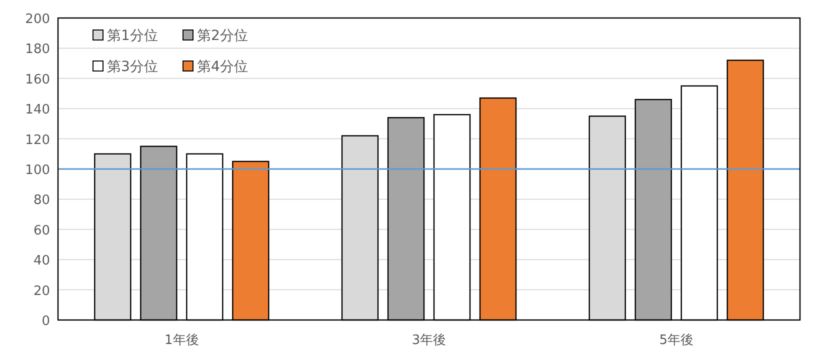 This screenshot has width=815, height=356. Describe the element at coordinates (37, 140) in the screenshot. I see `y-tick-label: 120` at that location.